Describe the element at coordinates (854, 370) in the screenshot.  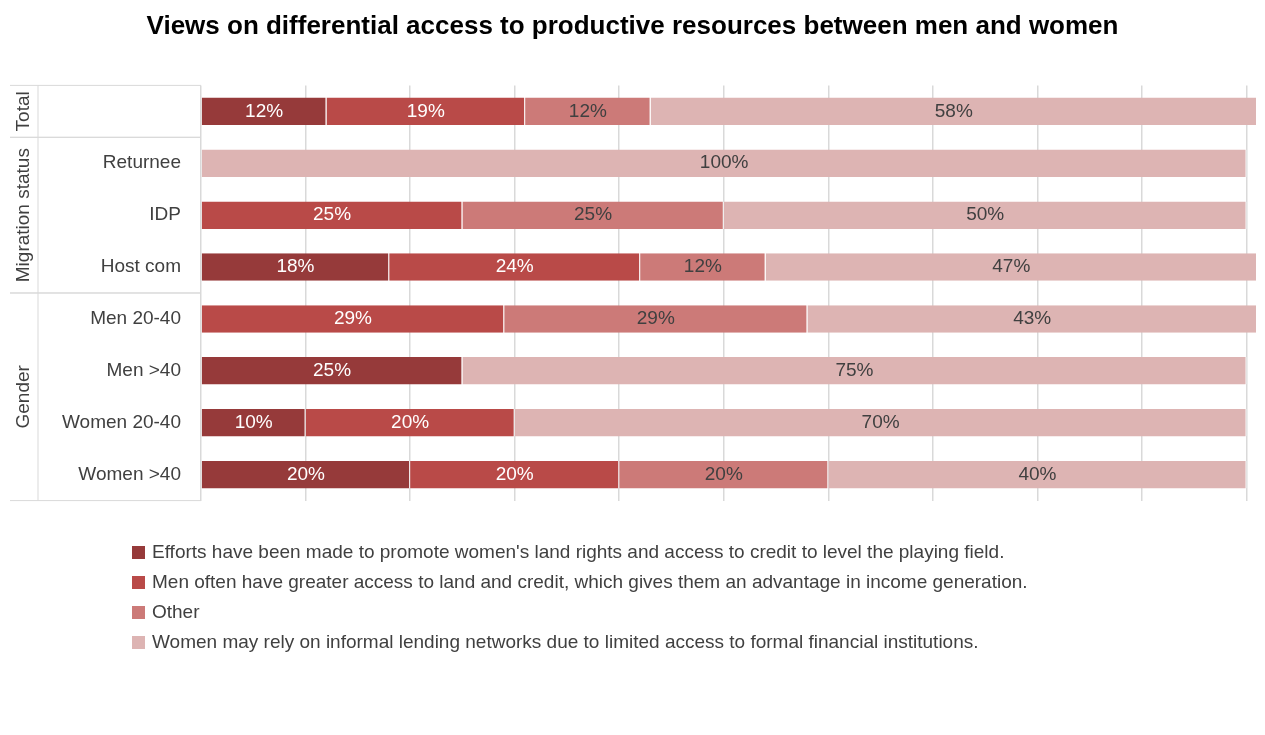
I see `data-label: 75%` at that location.